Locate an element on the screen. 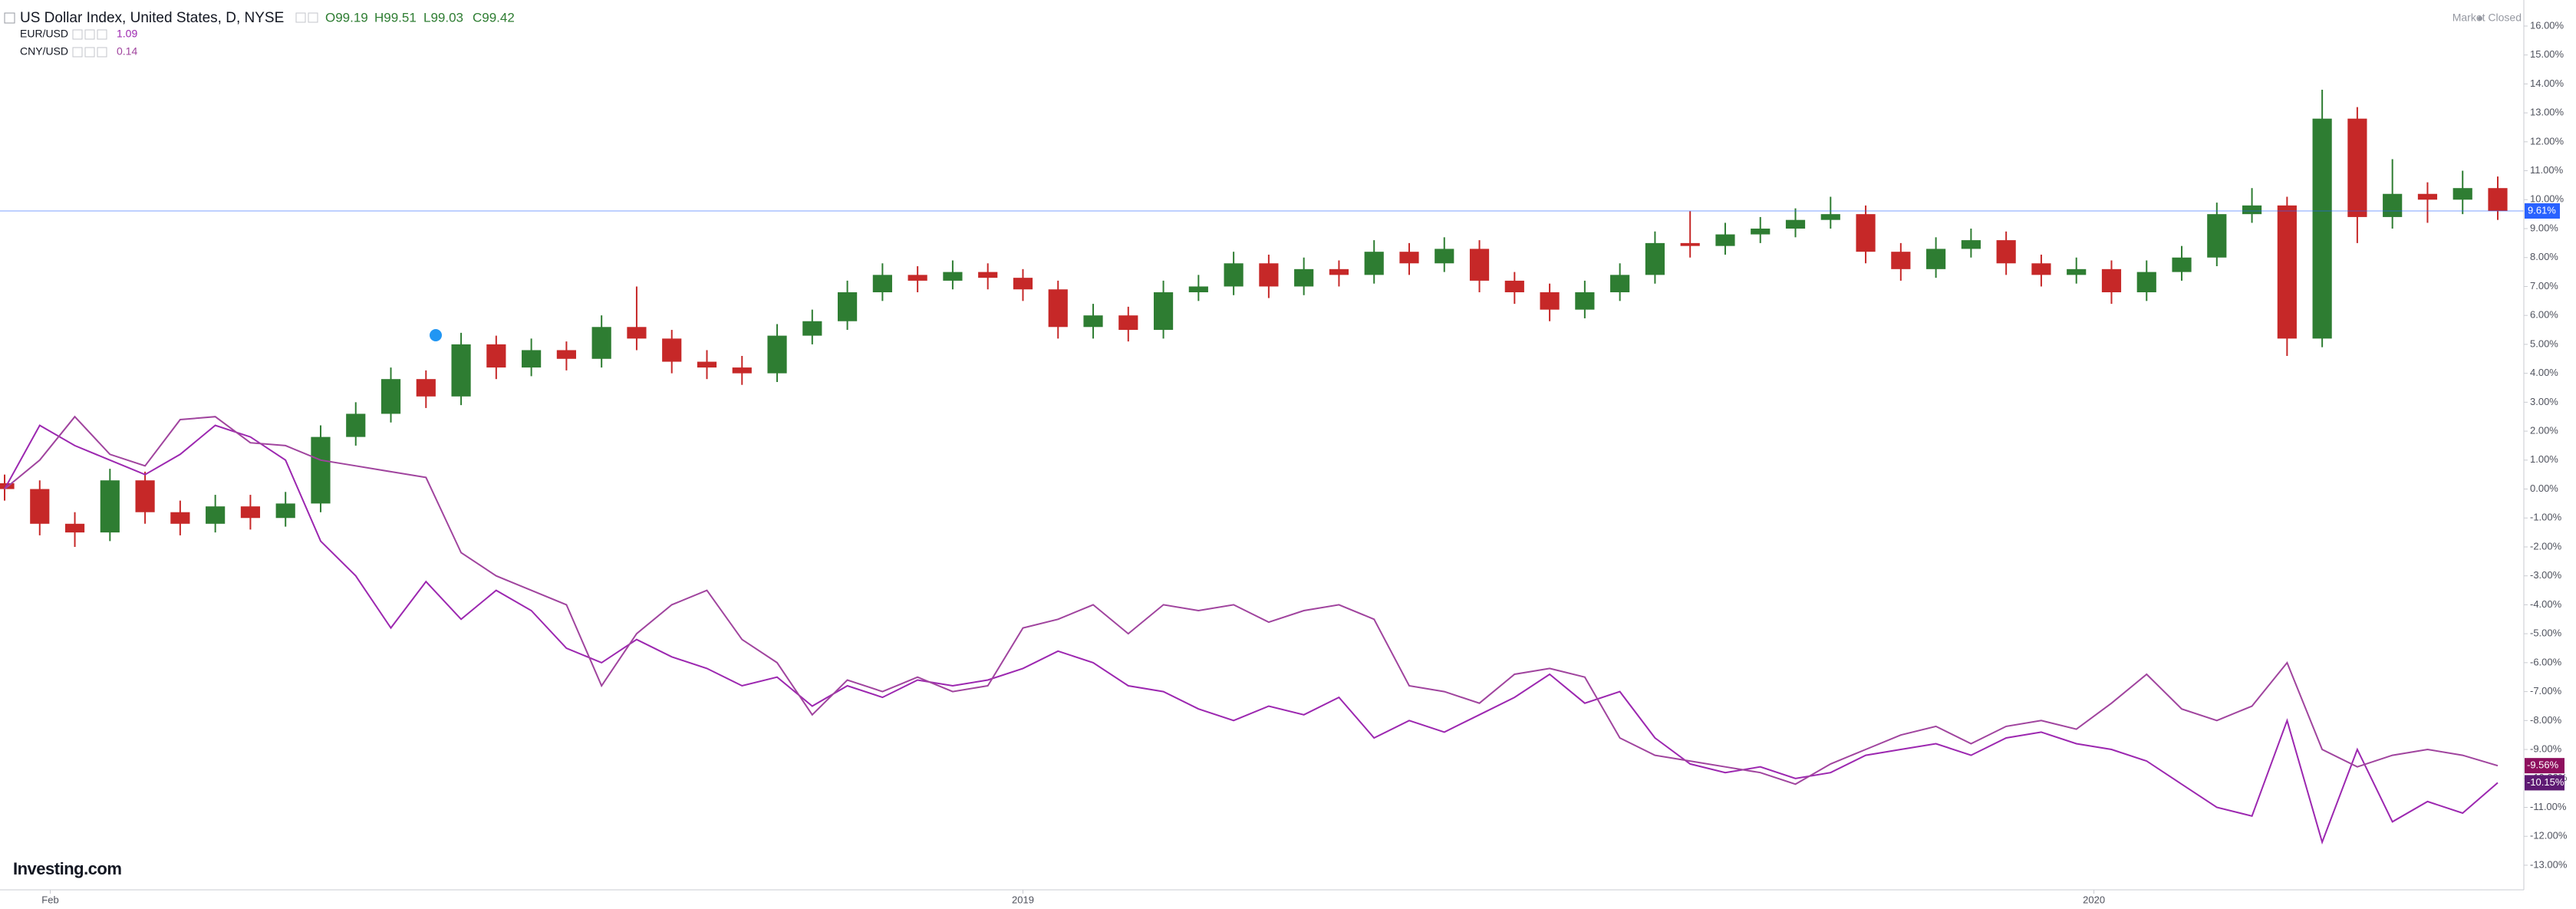 The height and width of the screenshot is (909, 2576). ohlc-close: C99.42 is located at coordinates (494, 17).